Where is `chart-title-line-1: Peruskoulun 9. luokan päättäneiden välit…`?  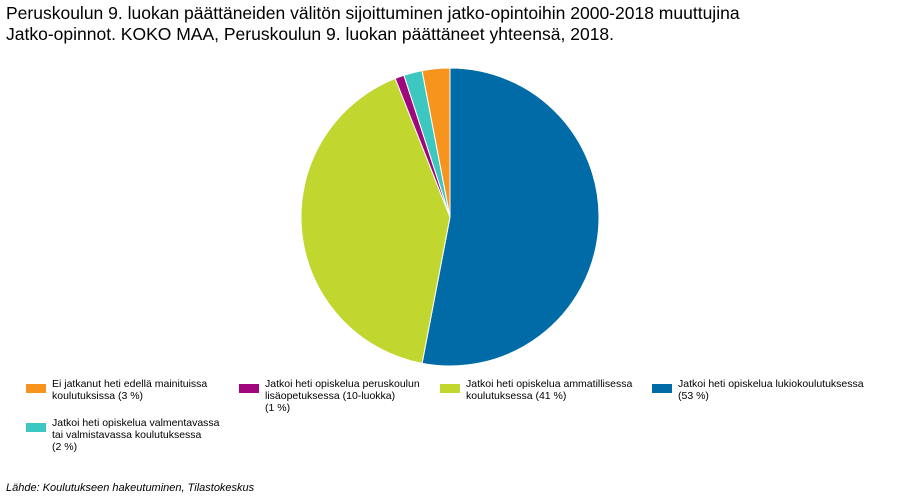
chart-title-line-1: Peruskoulun 9. luokan päättäneiden välit… is located at coordinates (373, 13).